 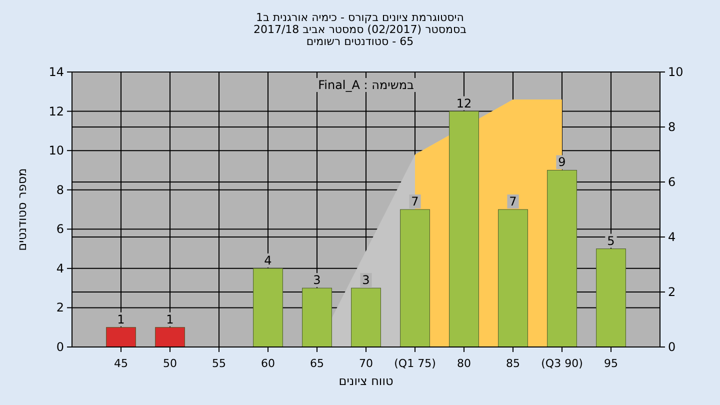 I want to click on y-tick-label: 14, so click(x=56, y=72).